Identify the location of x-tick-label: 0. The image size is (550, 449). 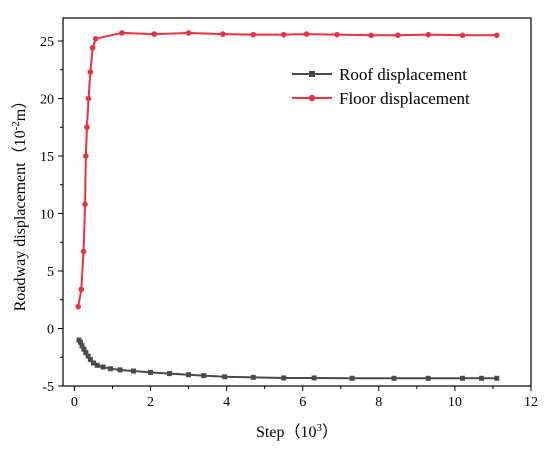
(74, 402).